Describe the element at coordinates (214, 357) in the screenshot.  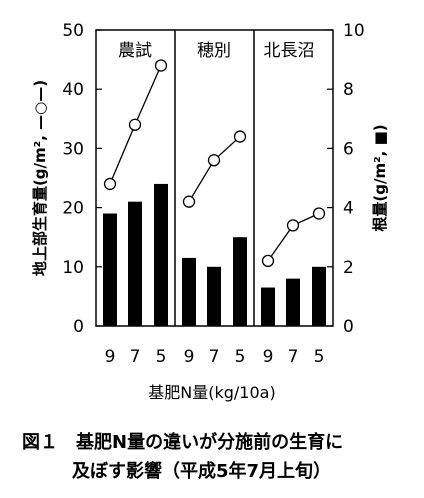
I see `x-tick-label-2-2: 7` at that location.